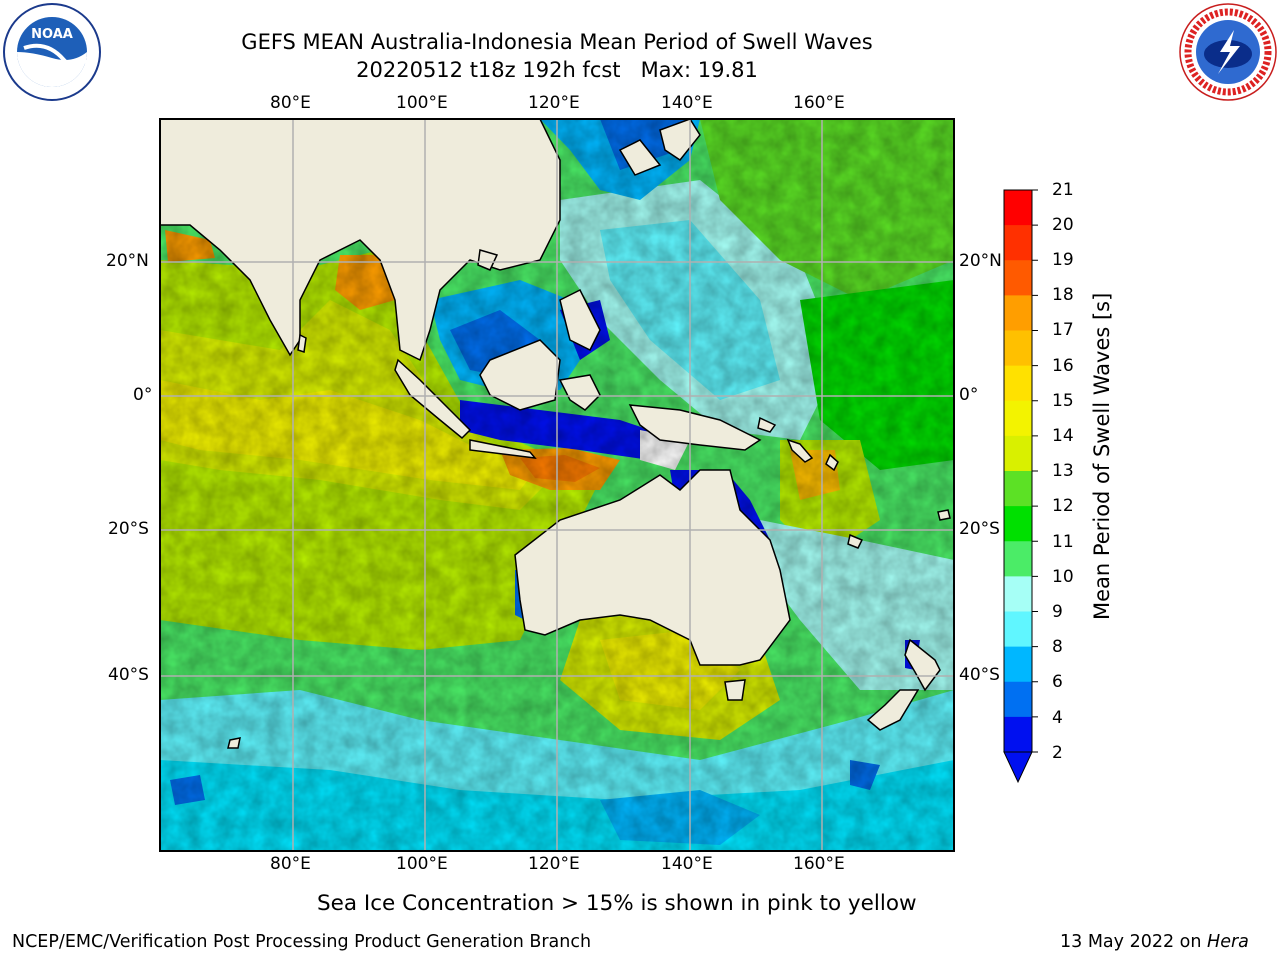  What do you see at coordinates (819, 864) in the screenshot?
I see `lon-label-bottom: 160°E` at bounding box center [819, 864].